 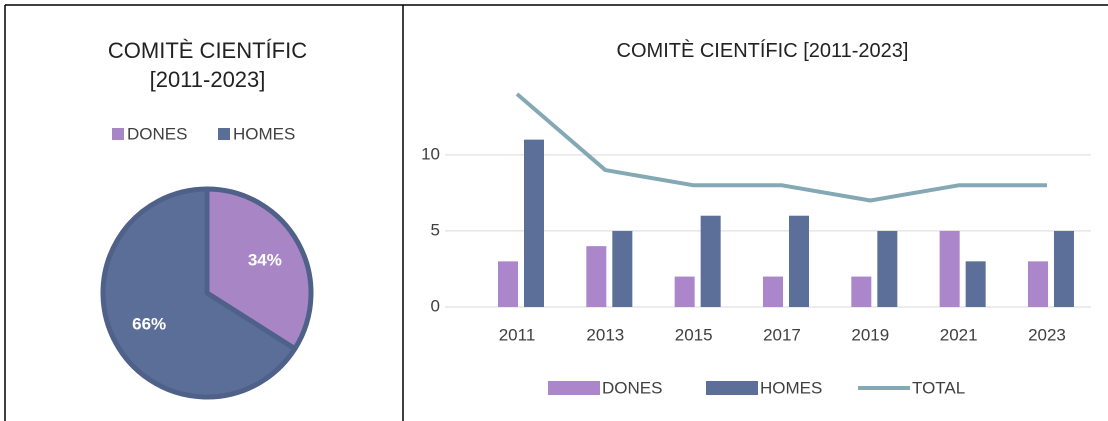 What do you see at coordinates (199, 293) in the screenshot?
I see `pie-slice` at bounding box center [199, 293].